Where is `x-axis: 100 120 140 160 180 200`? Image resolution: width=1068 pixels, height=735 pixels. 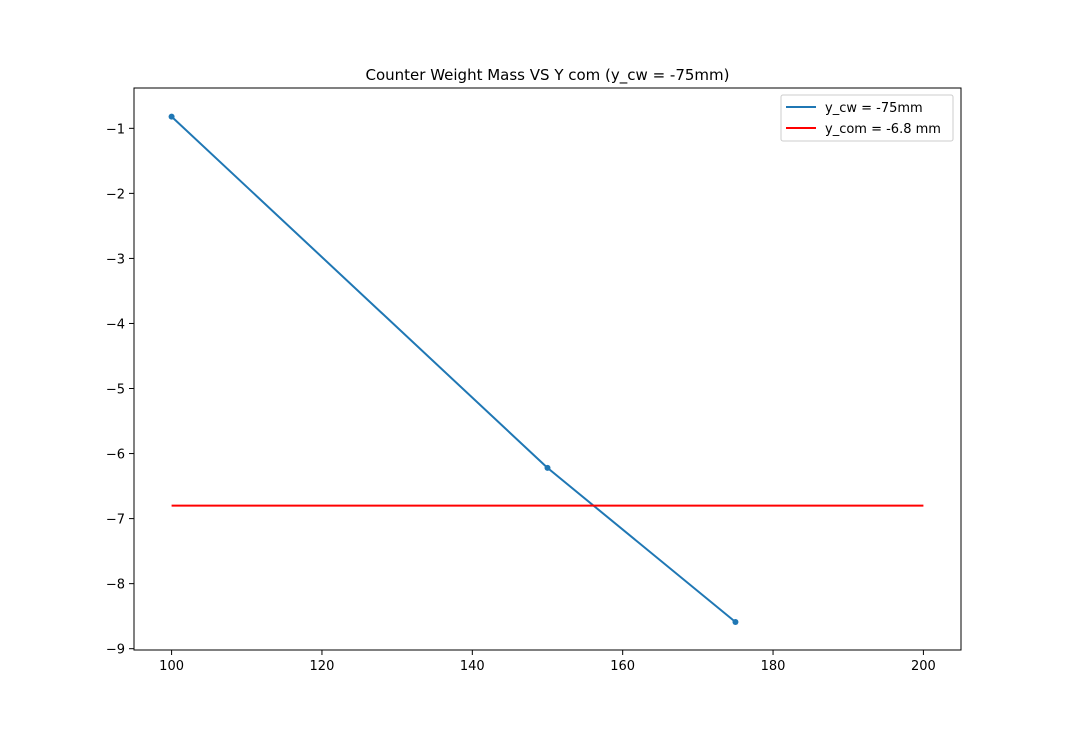 x-axis: 100 120 140 160 180 200 is located at coordinates (547, 662).